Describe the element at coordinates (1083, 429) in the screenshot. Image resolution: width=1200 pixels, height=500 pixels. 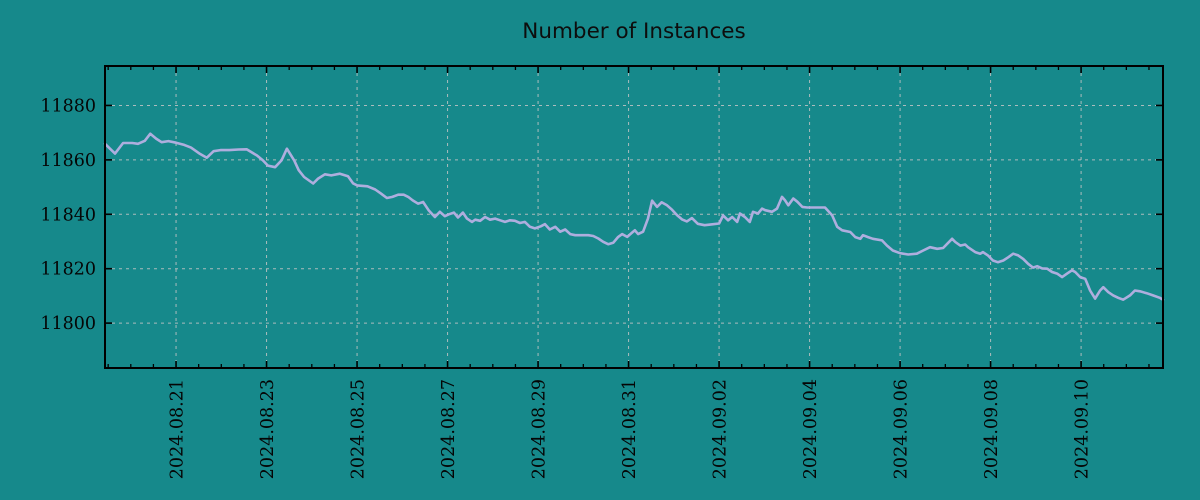
I see `x-tick-label: 2024.09.10` at that location.